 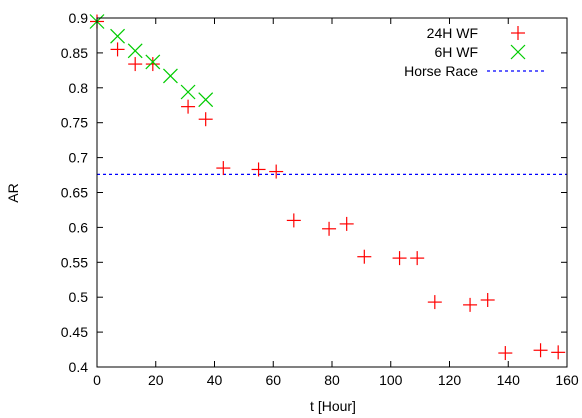 I want to click on y-tick-label-4: 0.6, so click(x=79, y=227).